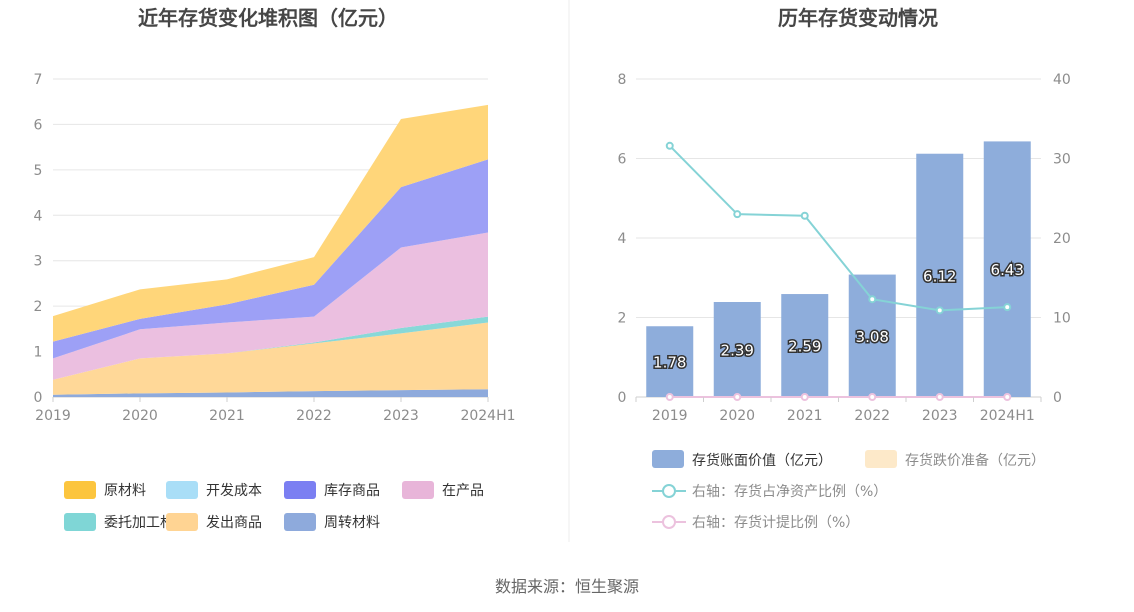  I want to click on source-note: 数据来源：恒生聚源, so click(567, 586).